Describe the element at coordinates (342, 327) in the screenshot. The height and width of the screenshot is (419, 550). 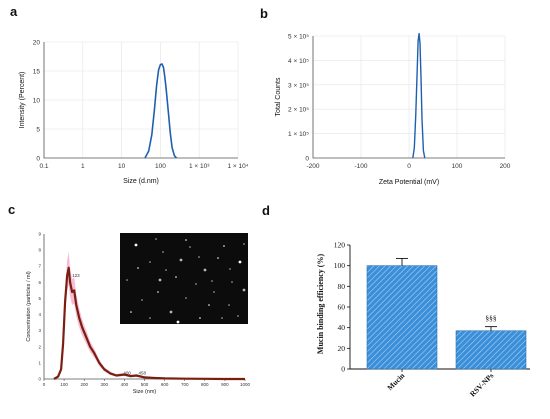
I see `y-tick-label: 40` at that location.